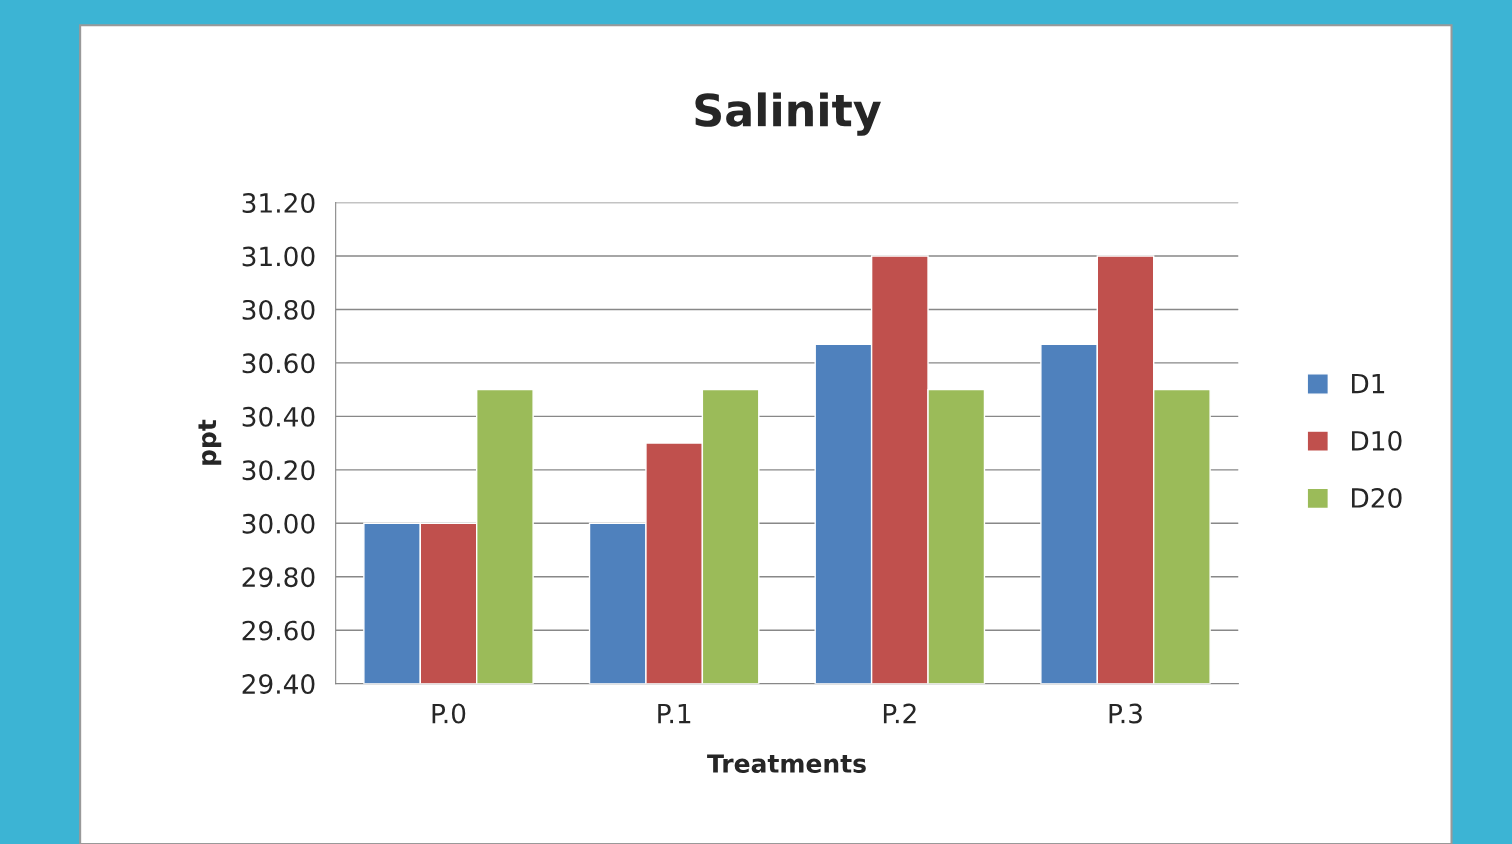 The height and width of the screenshot is (844, 1512). What do you see at coordinates (278, 203) in the screenshot?
I see `y-tick-label: 31.20` at bounding box center [278, 203].